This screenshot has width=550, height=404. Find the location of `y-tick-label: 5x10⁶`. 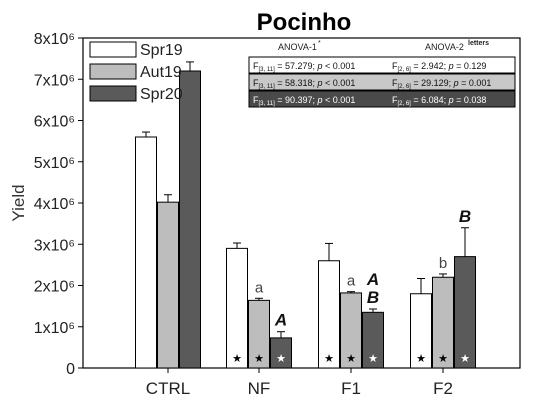

y-tick-label: 5x10⁶ is located at coordinates (54, 163).